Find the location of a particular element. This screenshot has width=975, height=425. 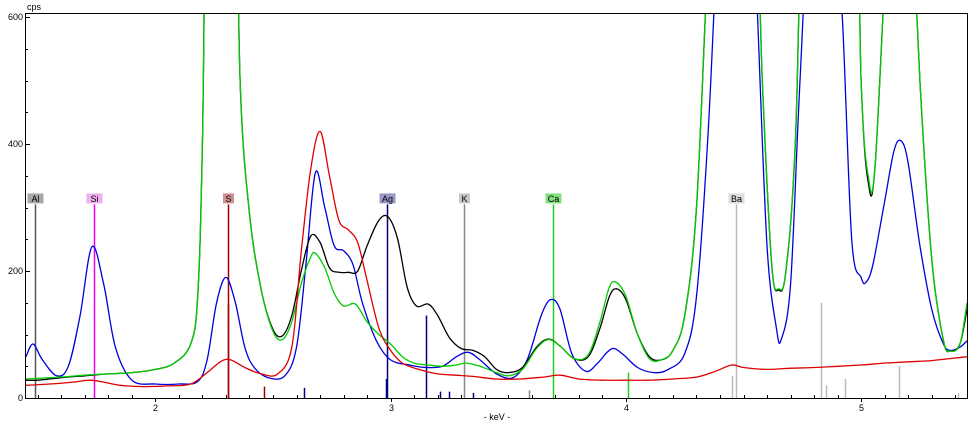

element-marker-box-s is located at coordinates (228, 198).